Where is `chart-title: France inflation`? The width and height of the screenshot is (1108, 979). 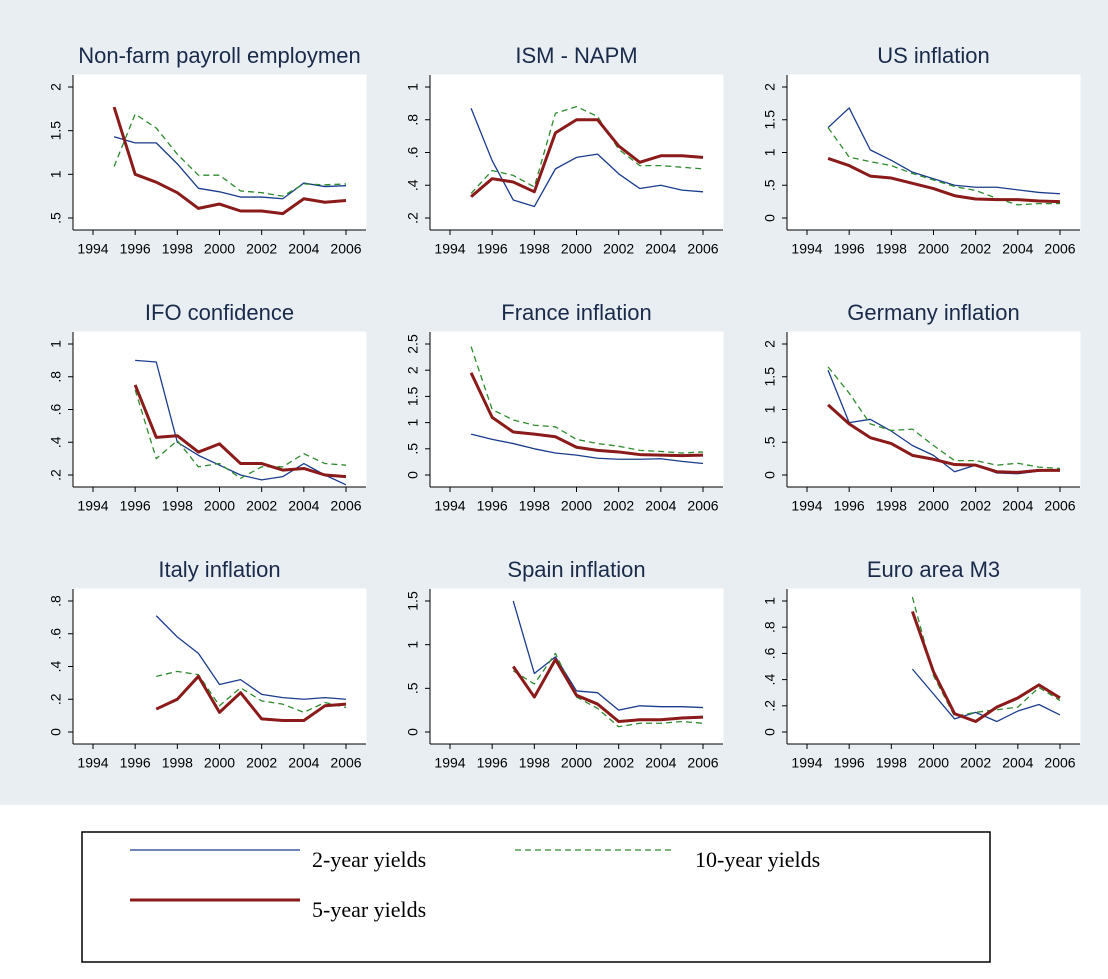 chart-title: France inflation is located at coordinates (576, 312).